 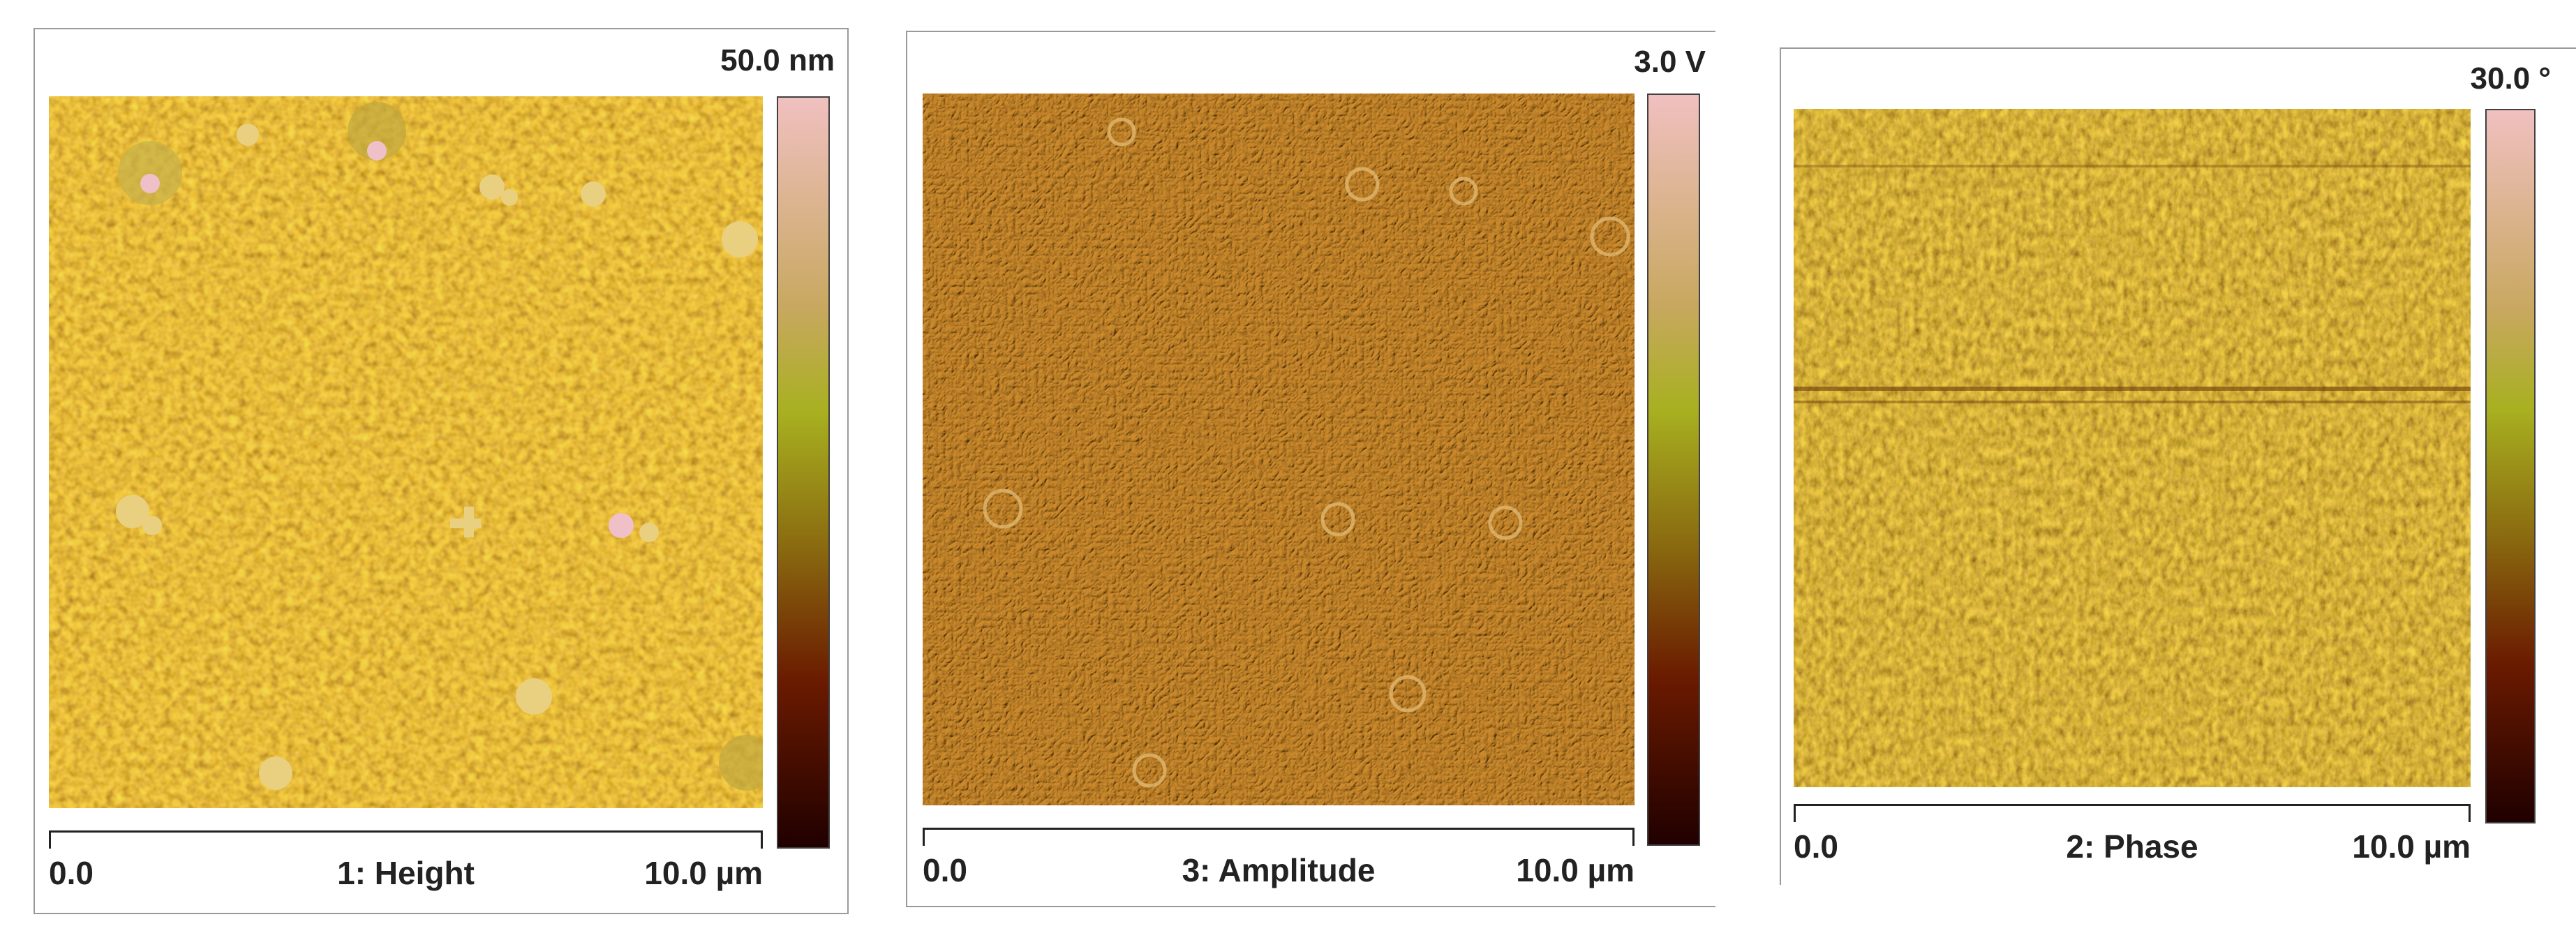 What do you see at coordinates (945, 870) in the screenshot?
I see `amplitude-axis-start-label: 0.0` at bounding box center [945, 870].